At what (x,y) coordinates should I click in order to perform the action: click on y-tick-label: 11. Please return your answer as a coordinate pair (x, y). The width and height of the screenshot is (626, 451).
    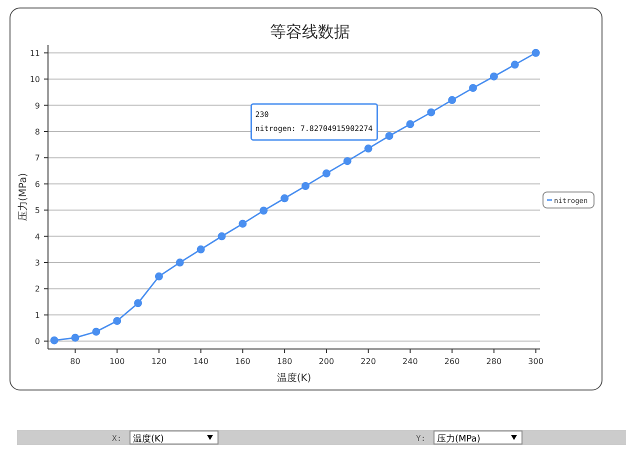
    Looking at the image, I should click on (35, 53).